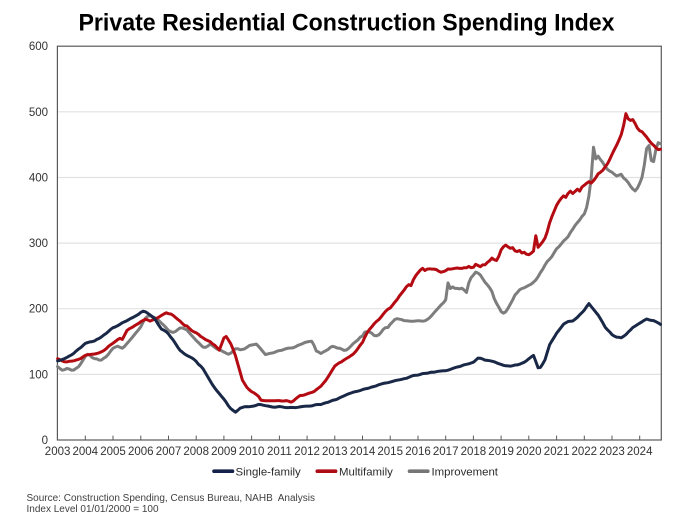 The width and height of the screenshot is (696, 522). I want to click on svg-text: 500, so click(38, 113).